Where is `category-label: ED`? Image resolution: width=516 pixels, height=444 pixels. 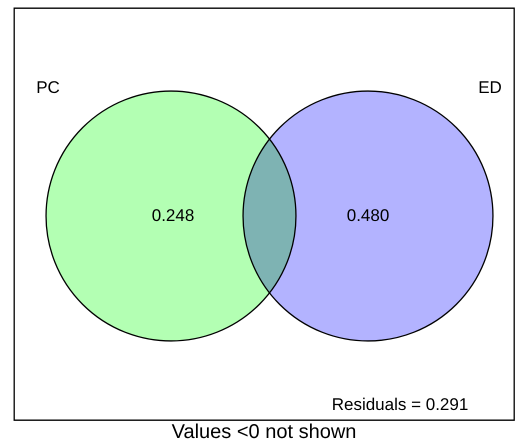
category-label: ED is located at coordinates (490, 87).